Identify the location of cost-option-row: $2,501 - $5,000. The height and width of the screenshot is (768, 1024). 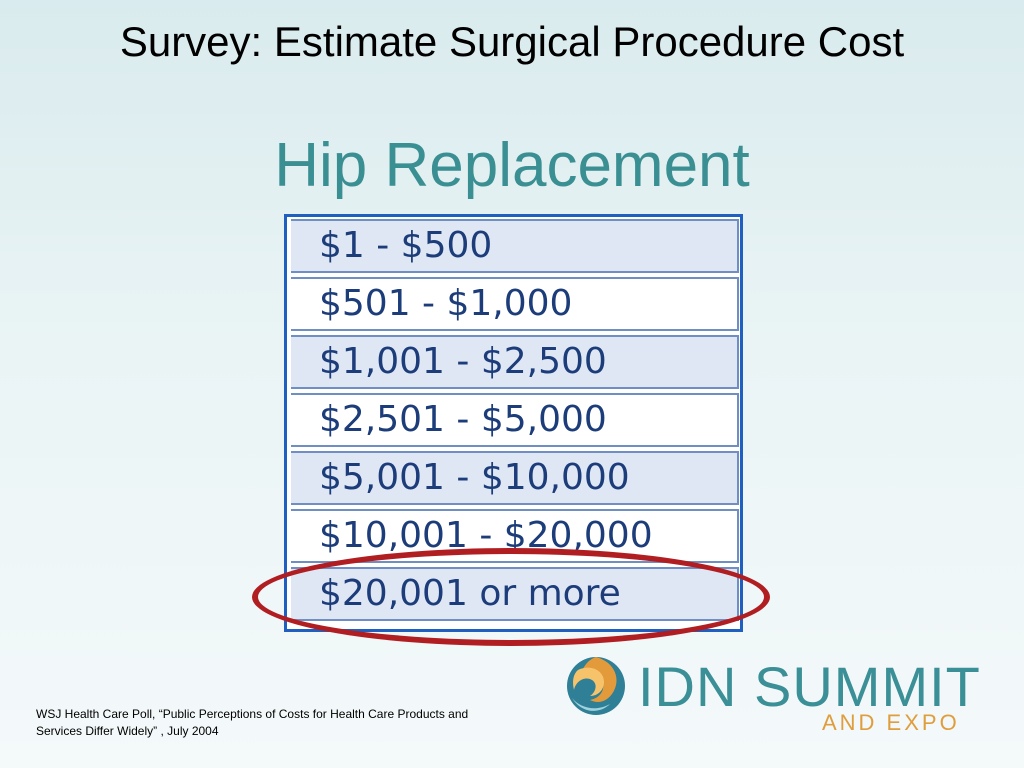
(515, 420).